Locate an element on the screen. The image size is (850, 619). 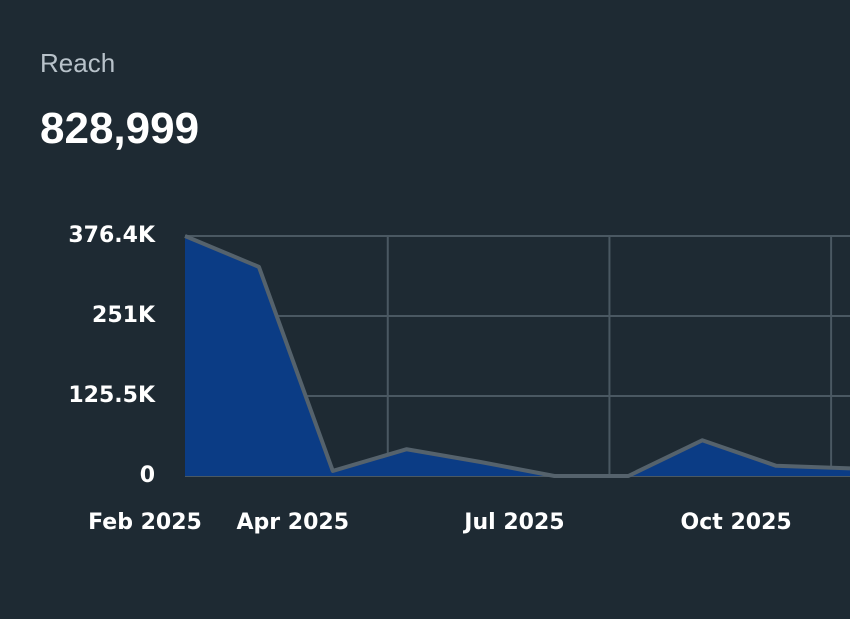
x-tick-label: Jul 2025 is located at coordinates (513, 522).